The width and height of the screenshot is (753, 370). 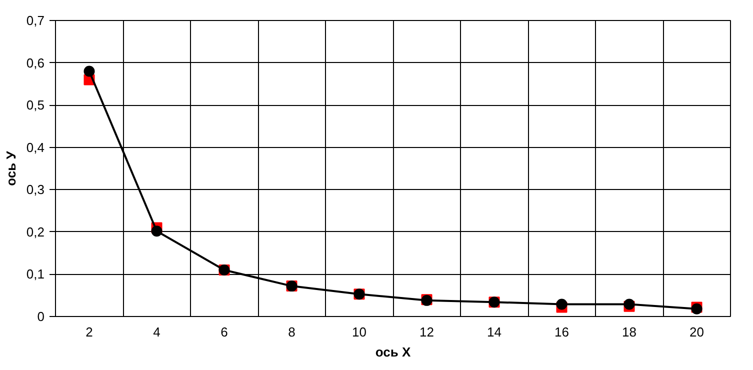 I want to click on x-tick-label: 12, so click(x=427, y=332).